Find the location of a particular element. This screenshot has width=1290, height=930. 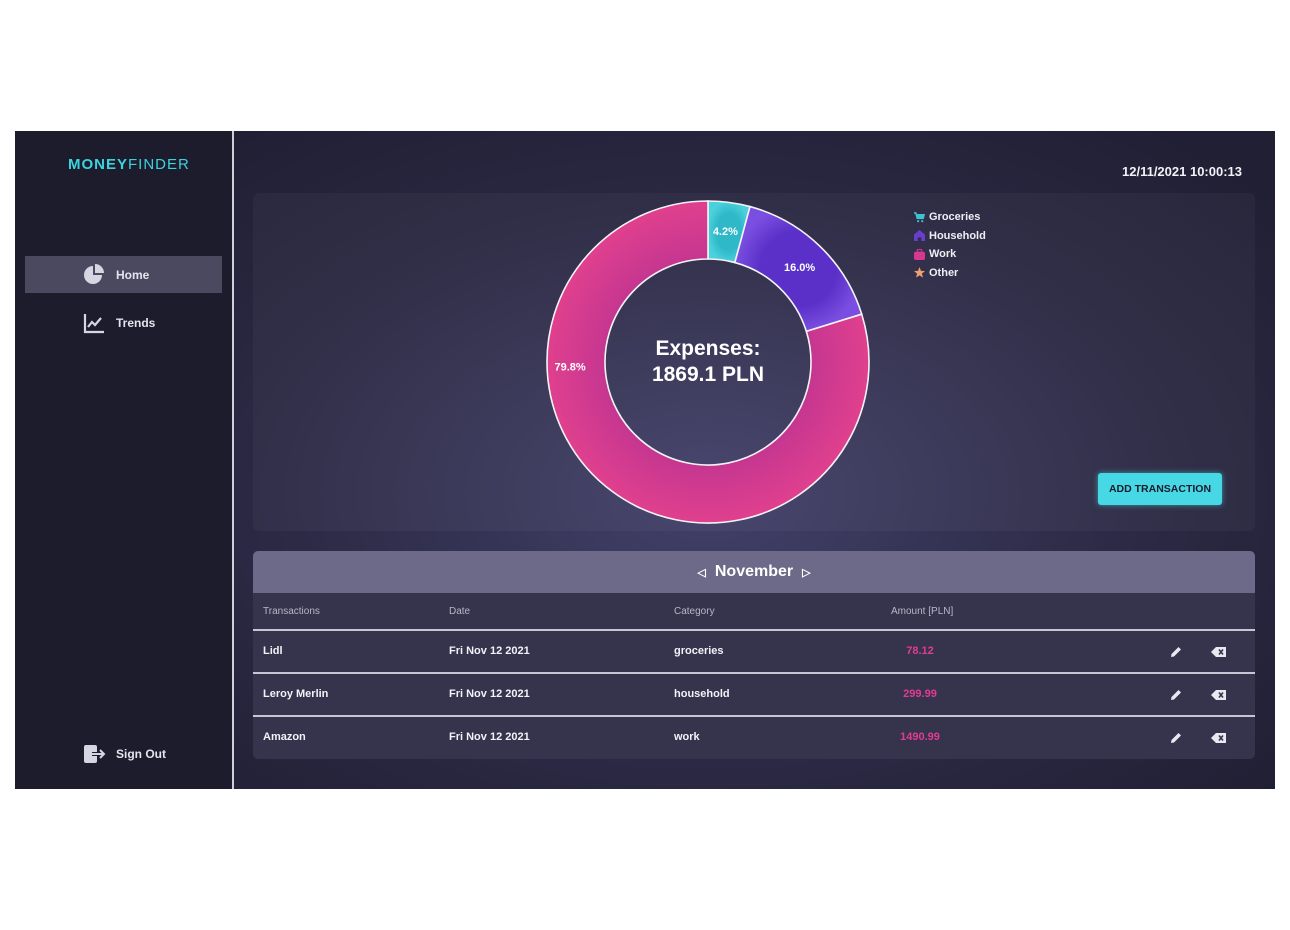

sidebar-item-label: Trends is located at coordinates (136, 322).